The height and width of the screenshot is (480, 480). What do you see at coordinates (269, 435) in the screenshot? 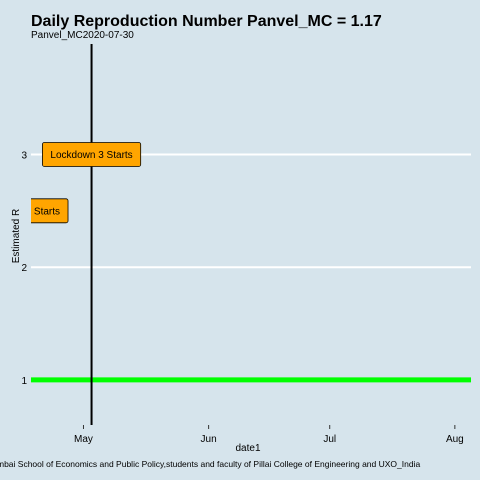
I see `x-tick-labels: May Jun Jul Aug` at bounding box center [269, 435].